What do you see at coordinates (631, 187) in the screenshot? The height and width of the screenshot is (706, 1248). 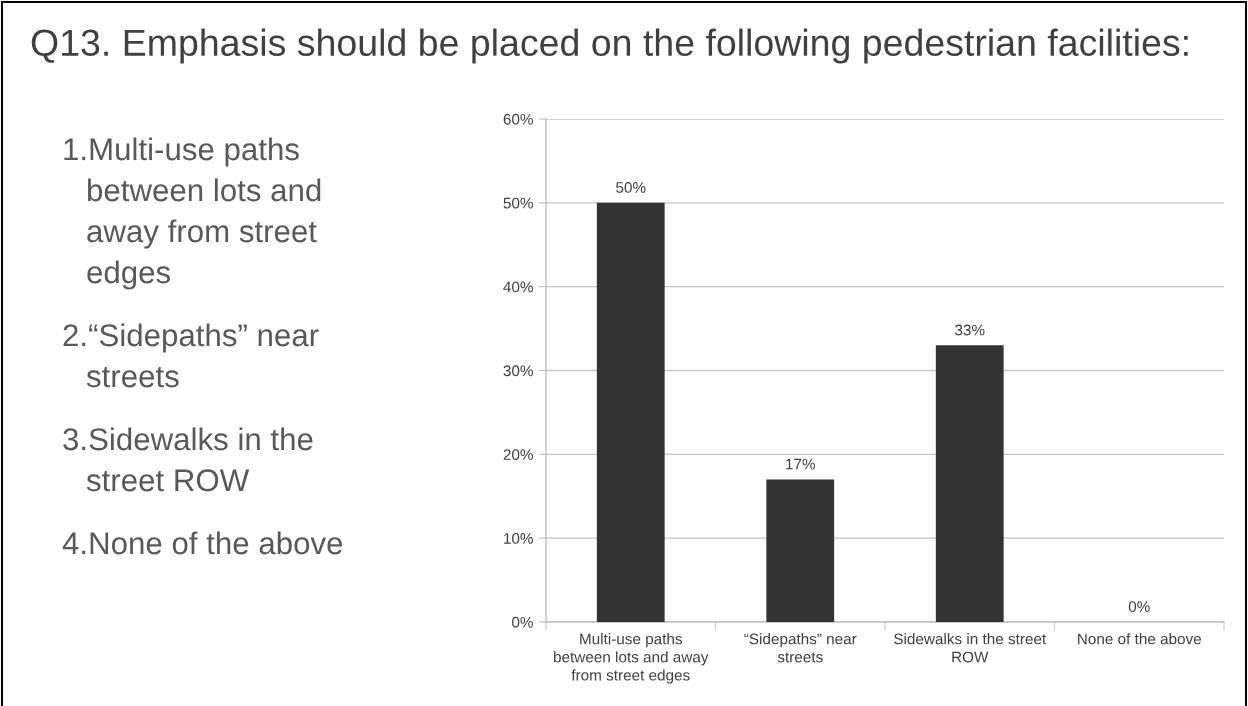 I see `data-label: 50%` at bounding box center [631, 187].